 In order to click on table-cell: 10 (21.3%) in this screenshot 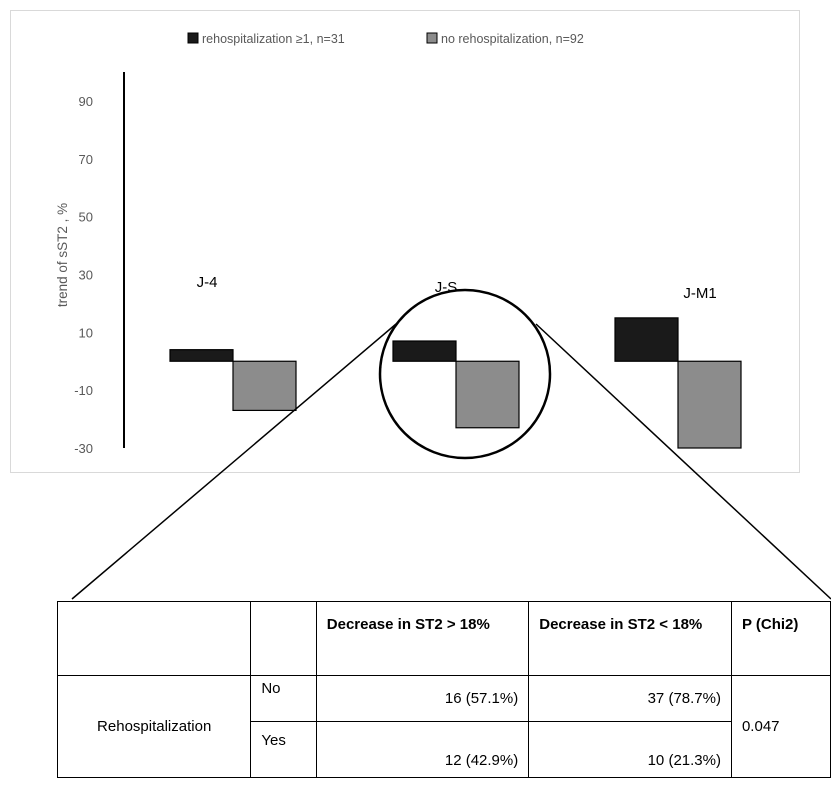, I will do `click(630, 750)`.